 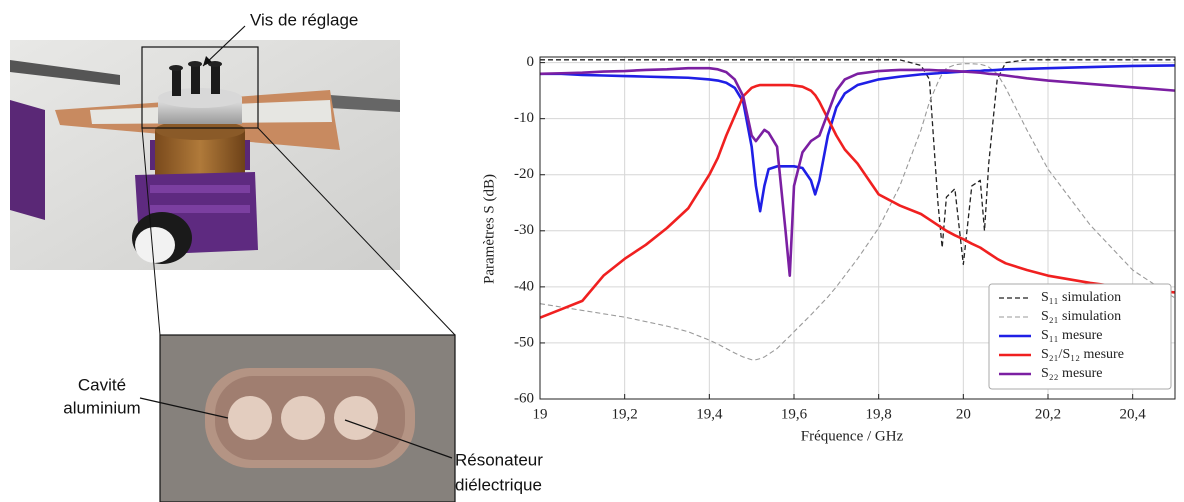 I want to click on x-tick-label: 19,6, so click(x=794, y=414).